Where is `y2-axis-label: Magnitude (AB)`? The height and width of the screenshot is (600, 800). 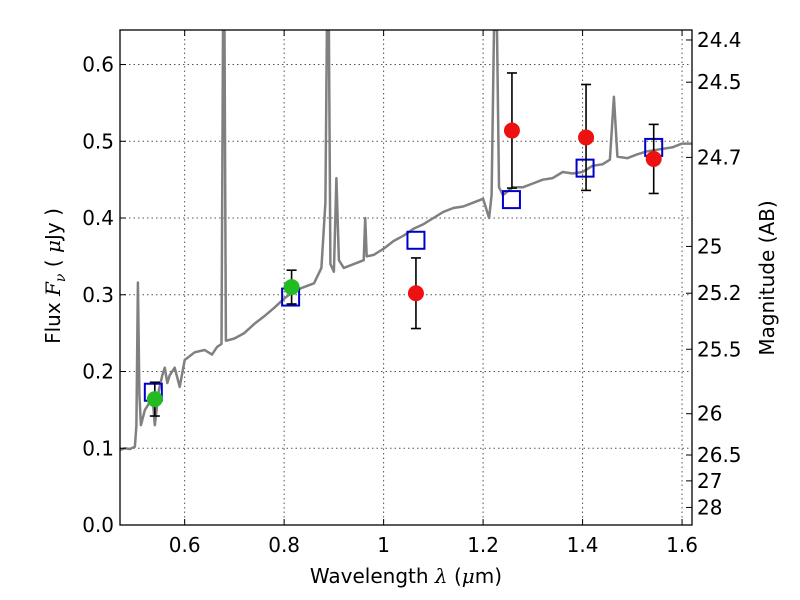 y2-axis-label: Magnitude (AB) is located at coordinates (767, 277).